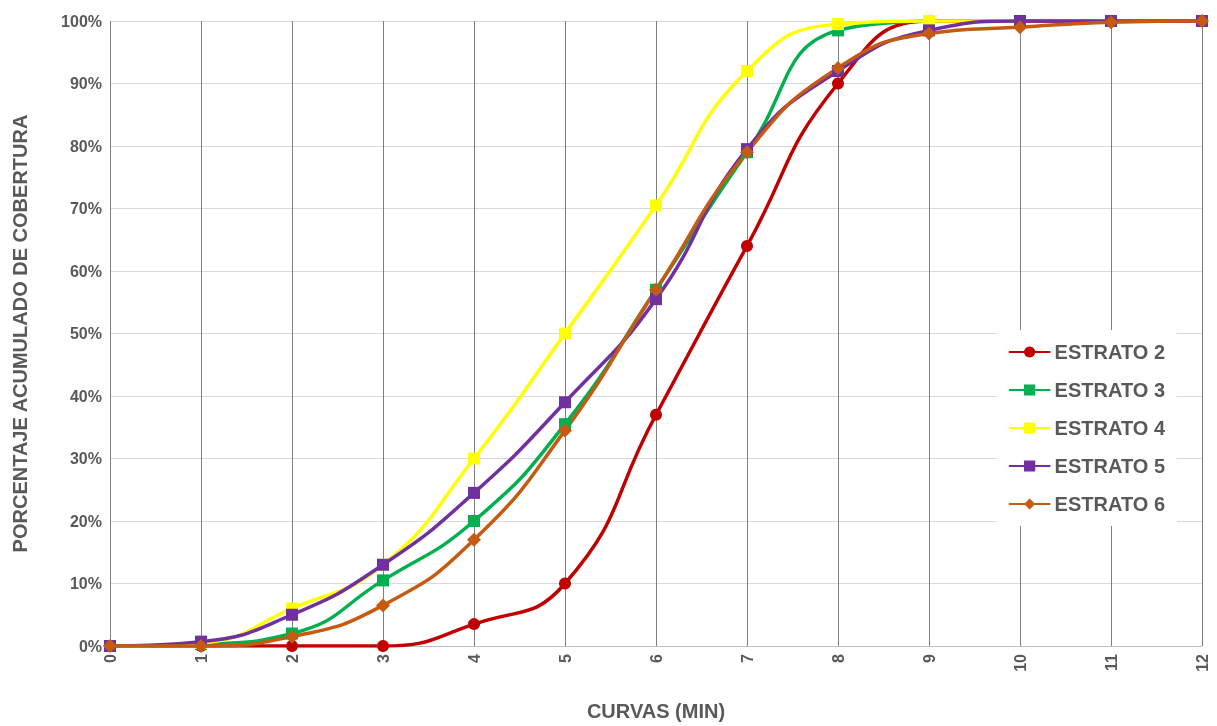 Image resolution: width=1217 pixels, height=726 pixels. I want to click on x-axis-title: CURVAS (MIN), so click(656, 711).